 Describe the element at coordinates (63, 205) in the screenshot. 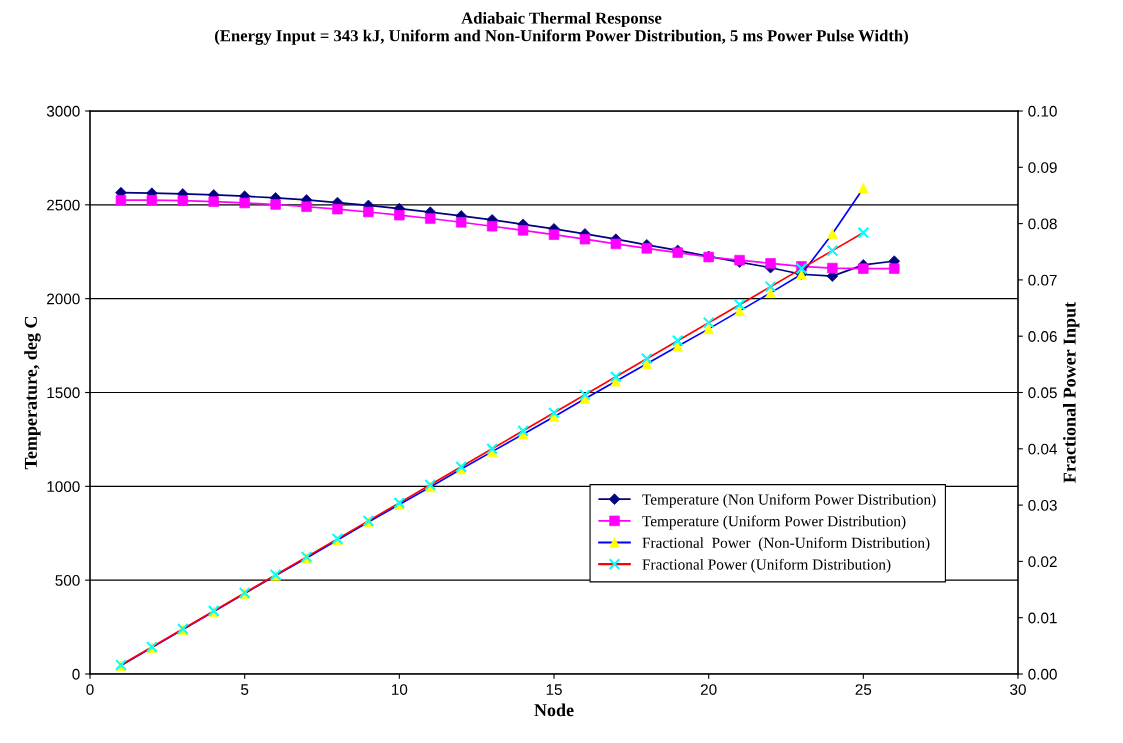

I see `y-tick-label: 2500` at that location.